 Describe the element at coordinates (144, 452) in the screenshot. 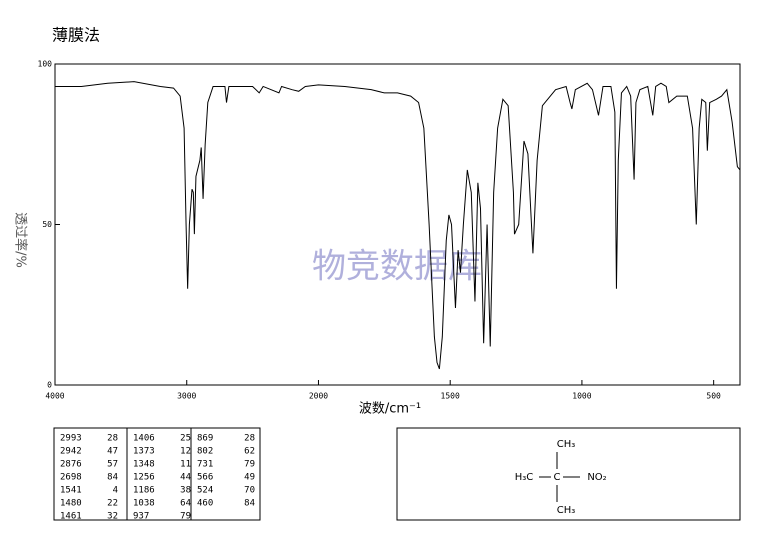

I see `peak-wavenumber: 1373` at that location.